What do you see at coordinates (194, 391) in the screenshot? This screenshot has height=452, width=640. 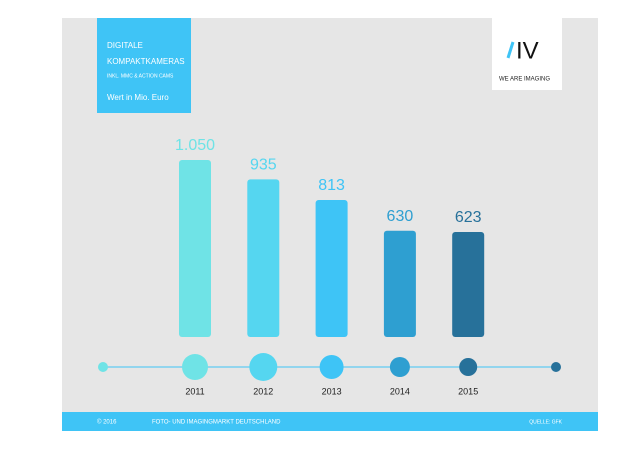 I see `x-tick-label: 2011` at bounding box center [194, 391].